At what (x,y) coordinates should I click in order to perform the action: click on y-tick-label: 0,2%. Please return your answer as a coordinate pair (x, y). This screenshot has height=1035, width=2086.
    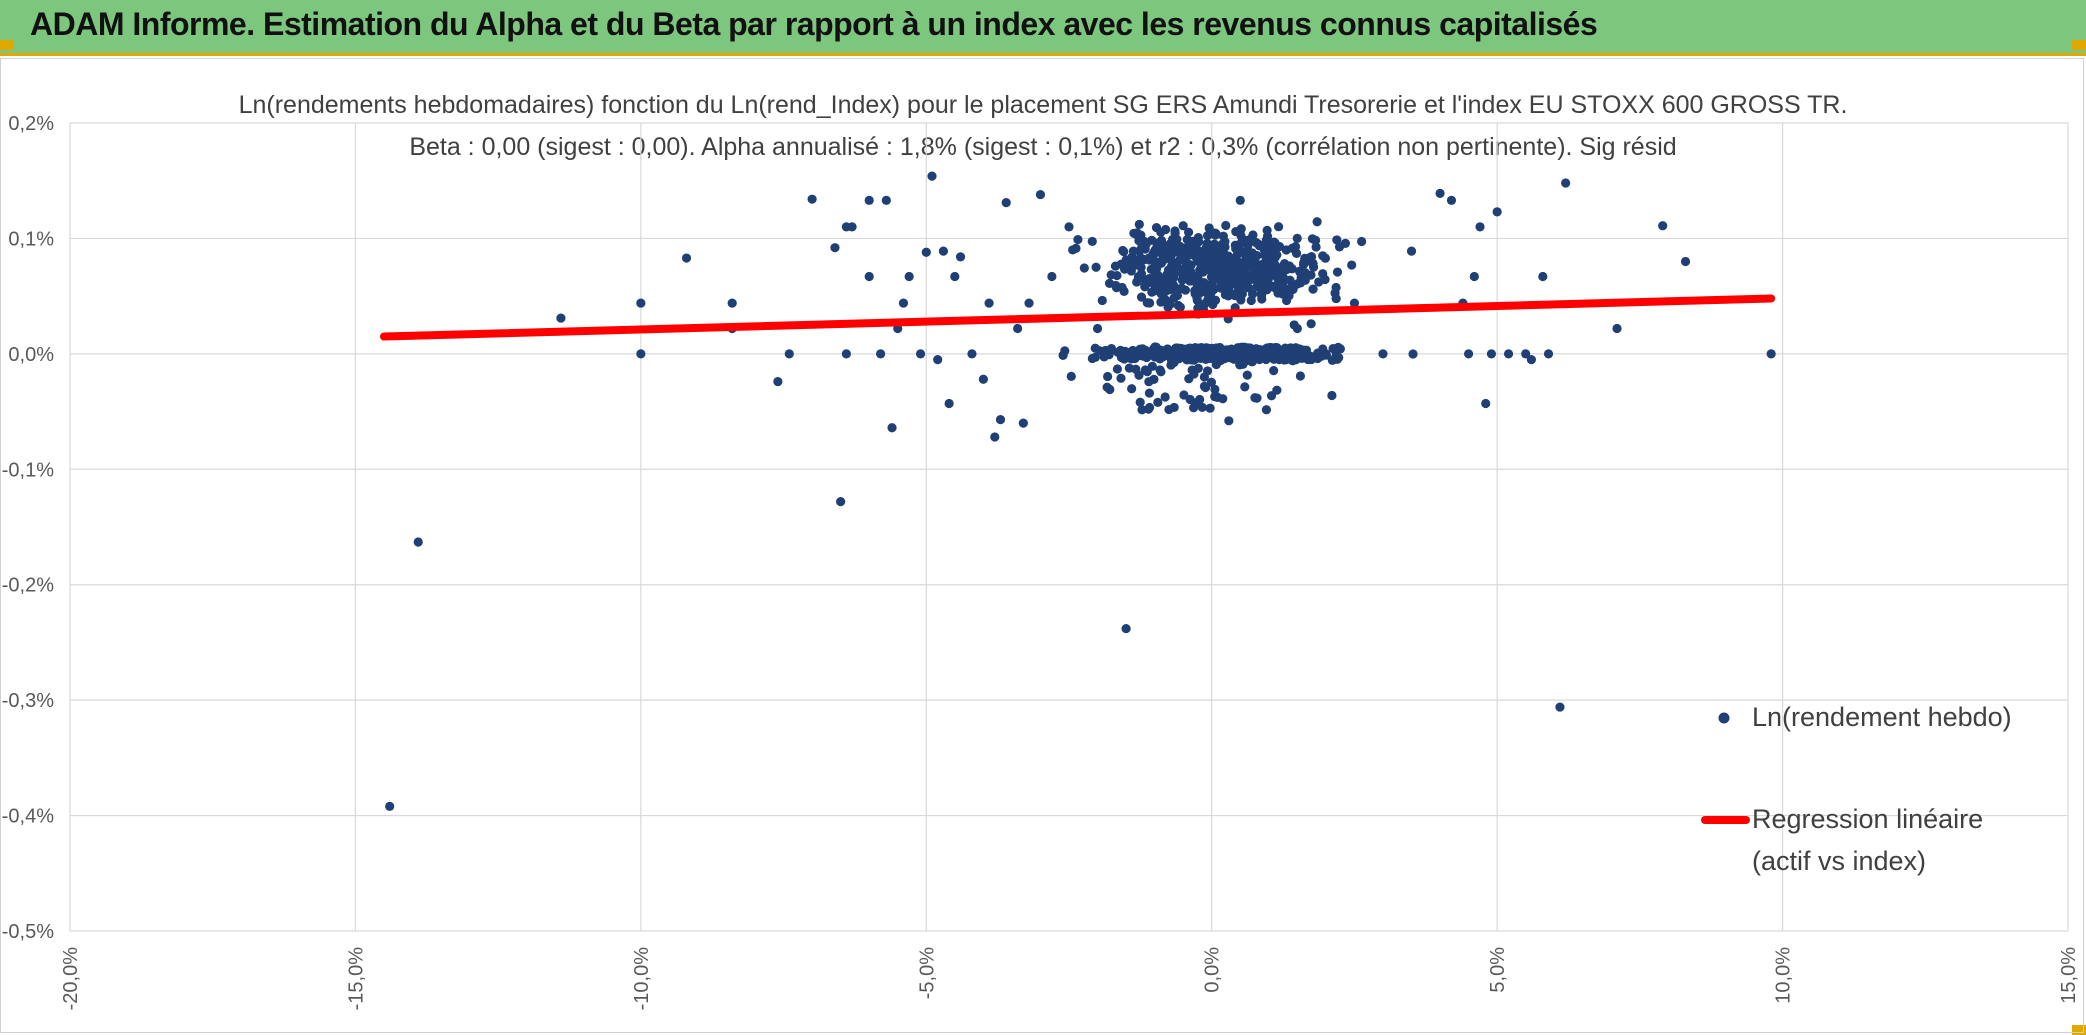
    Looking at the image, I should click on (31, 124).